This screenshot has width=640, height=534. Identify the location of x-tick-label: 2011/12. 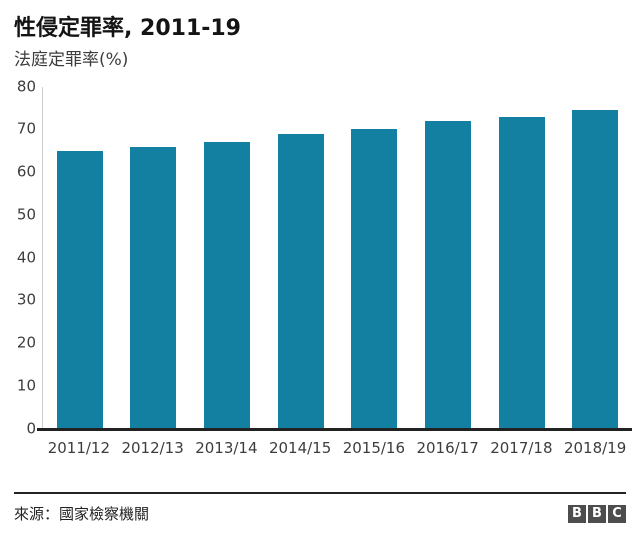
(79, 447).